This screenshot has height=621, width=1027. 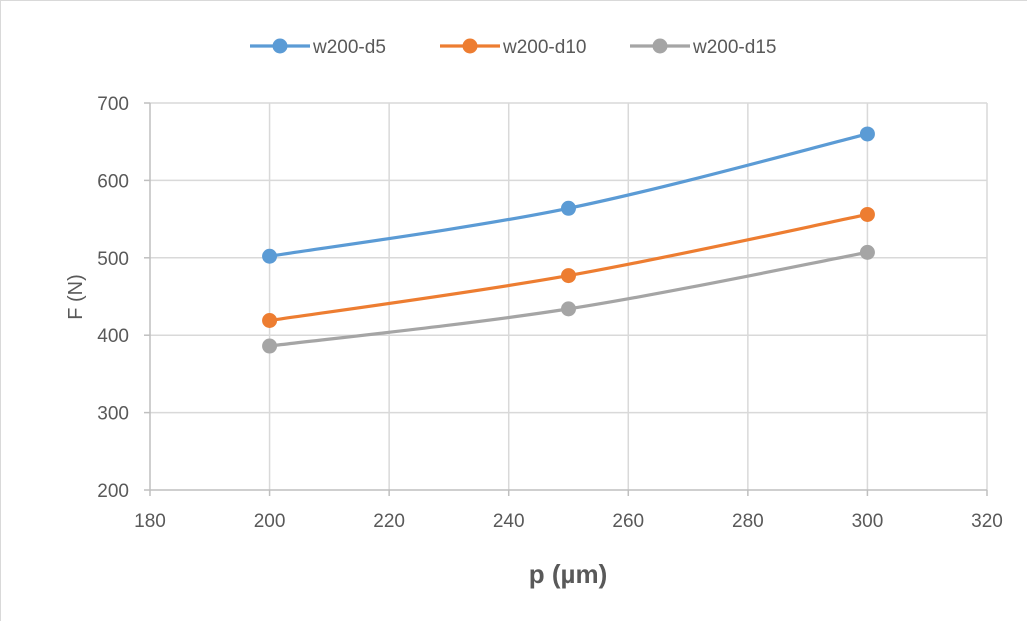 What do you see at coordinates (150, 521) in the screenshot?
I see `x-tick-label: 180` at bounding box center [150, 521].